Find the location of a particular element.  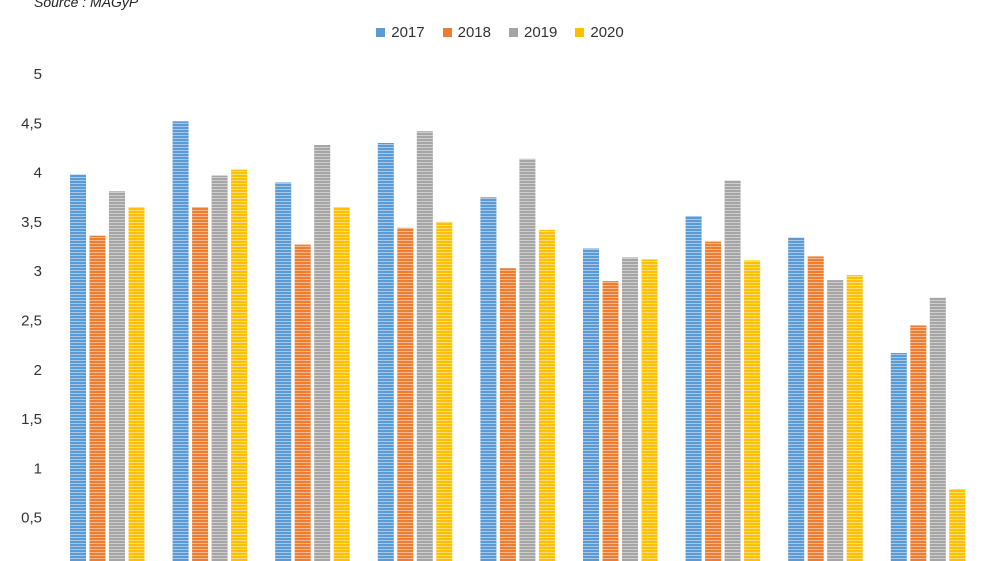

y-tick-label: 2 is located at coordinates (38, 370).